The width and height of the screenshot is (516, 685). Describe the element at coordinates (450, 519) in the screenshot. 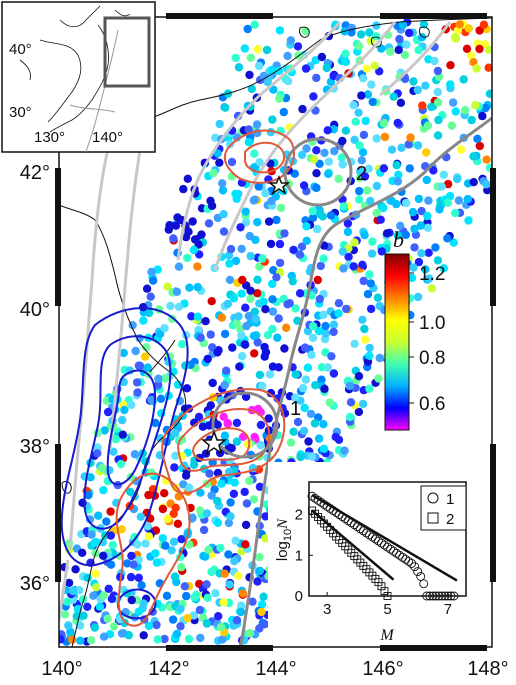

I see `legend-label-2: 2` at that location.